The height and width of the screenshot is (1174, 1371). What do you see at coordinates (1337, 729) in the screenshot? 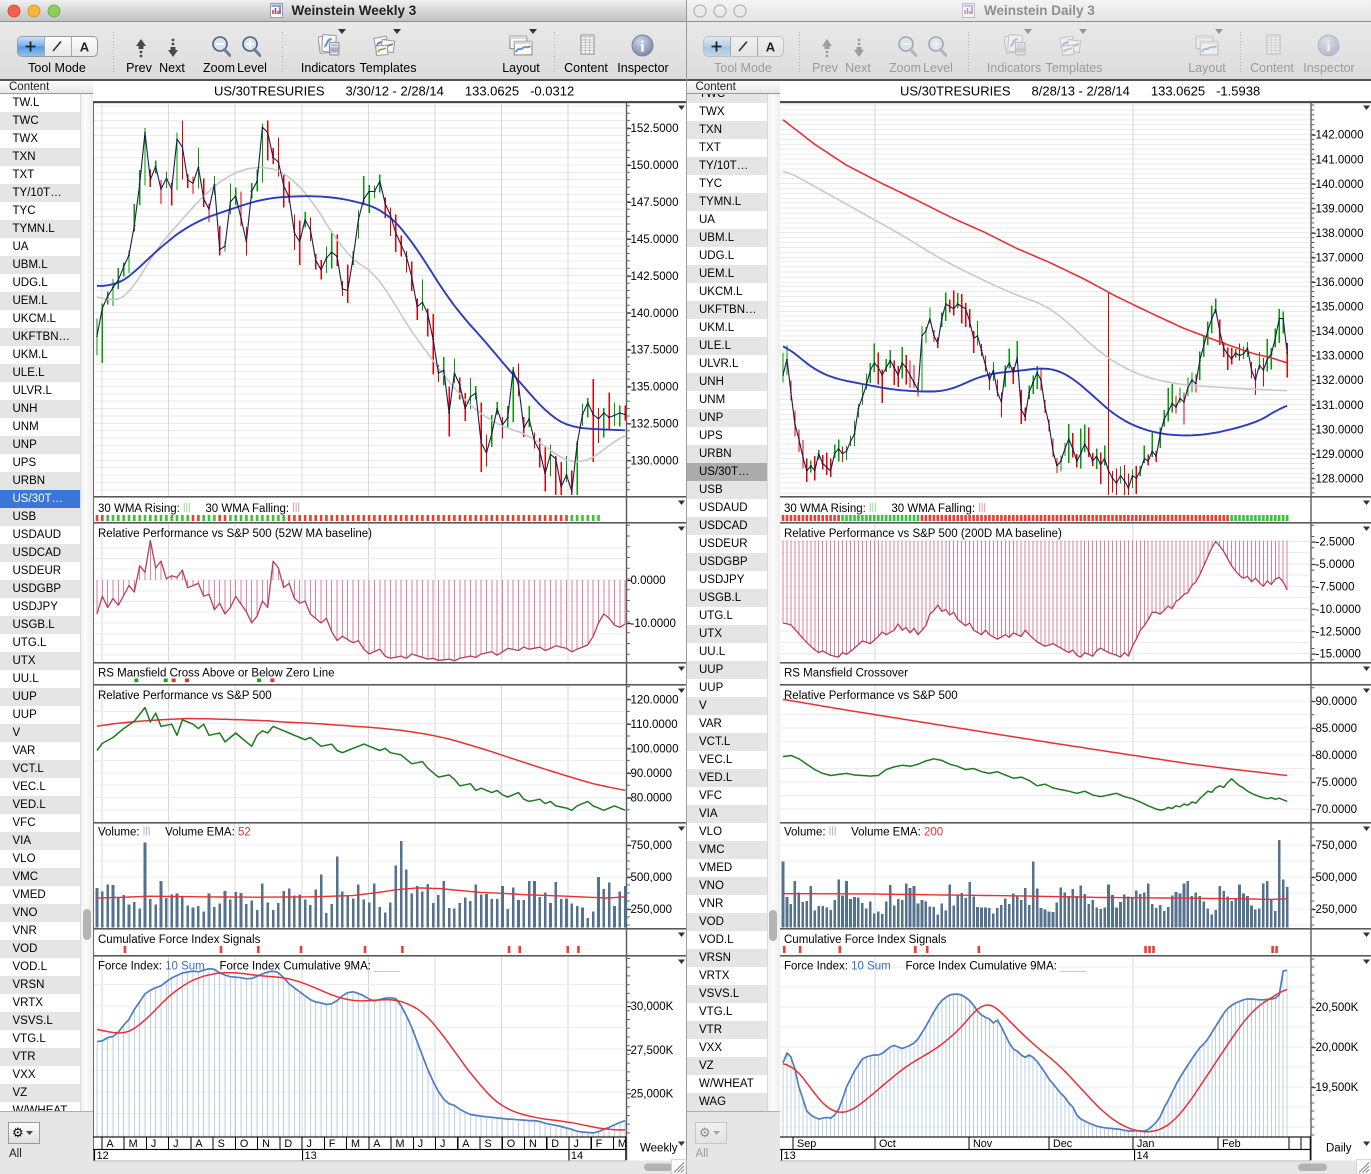
I see `svg-text: 85.0000` at bounding box center [1337, 729].